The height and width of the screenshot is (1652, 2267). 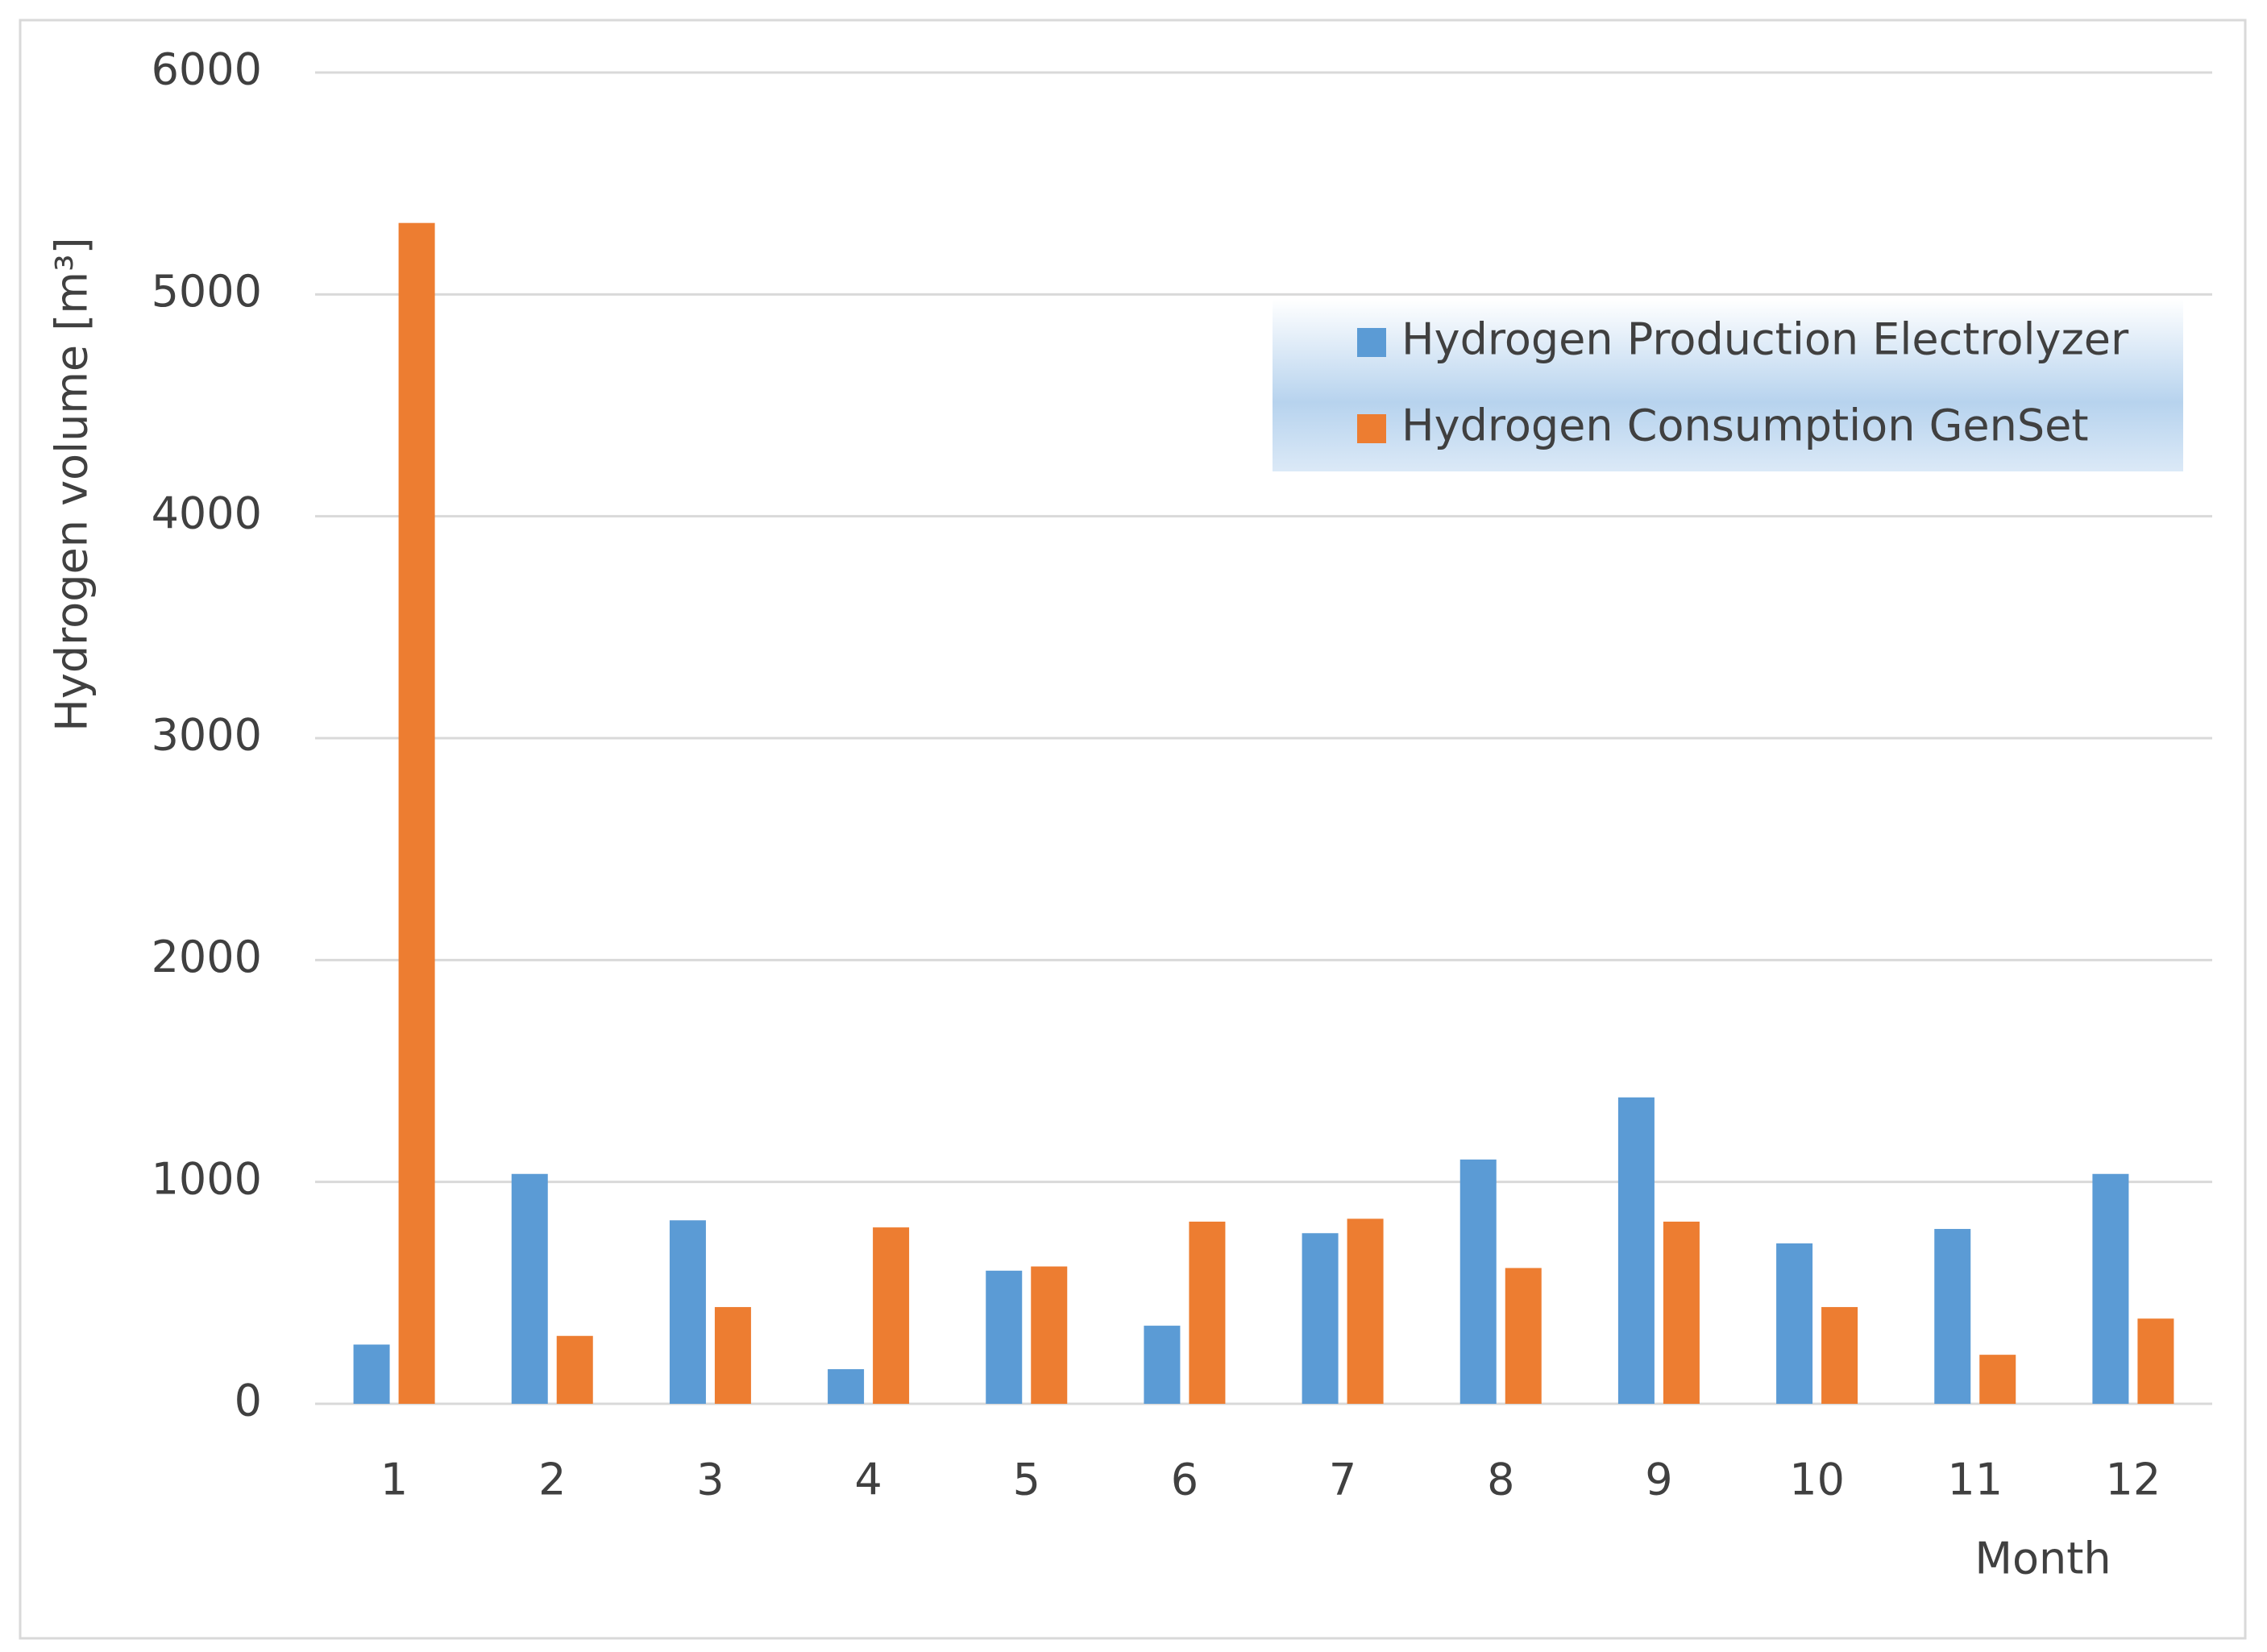 What do you see at coordinates (1728, 385) in the screenshot?
I see `legend-box` at bounding box center [1728, 385].